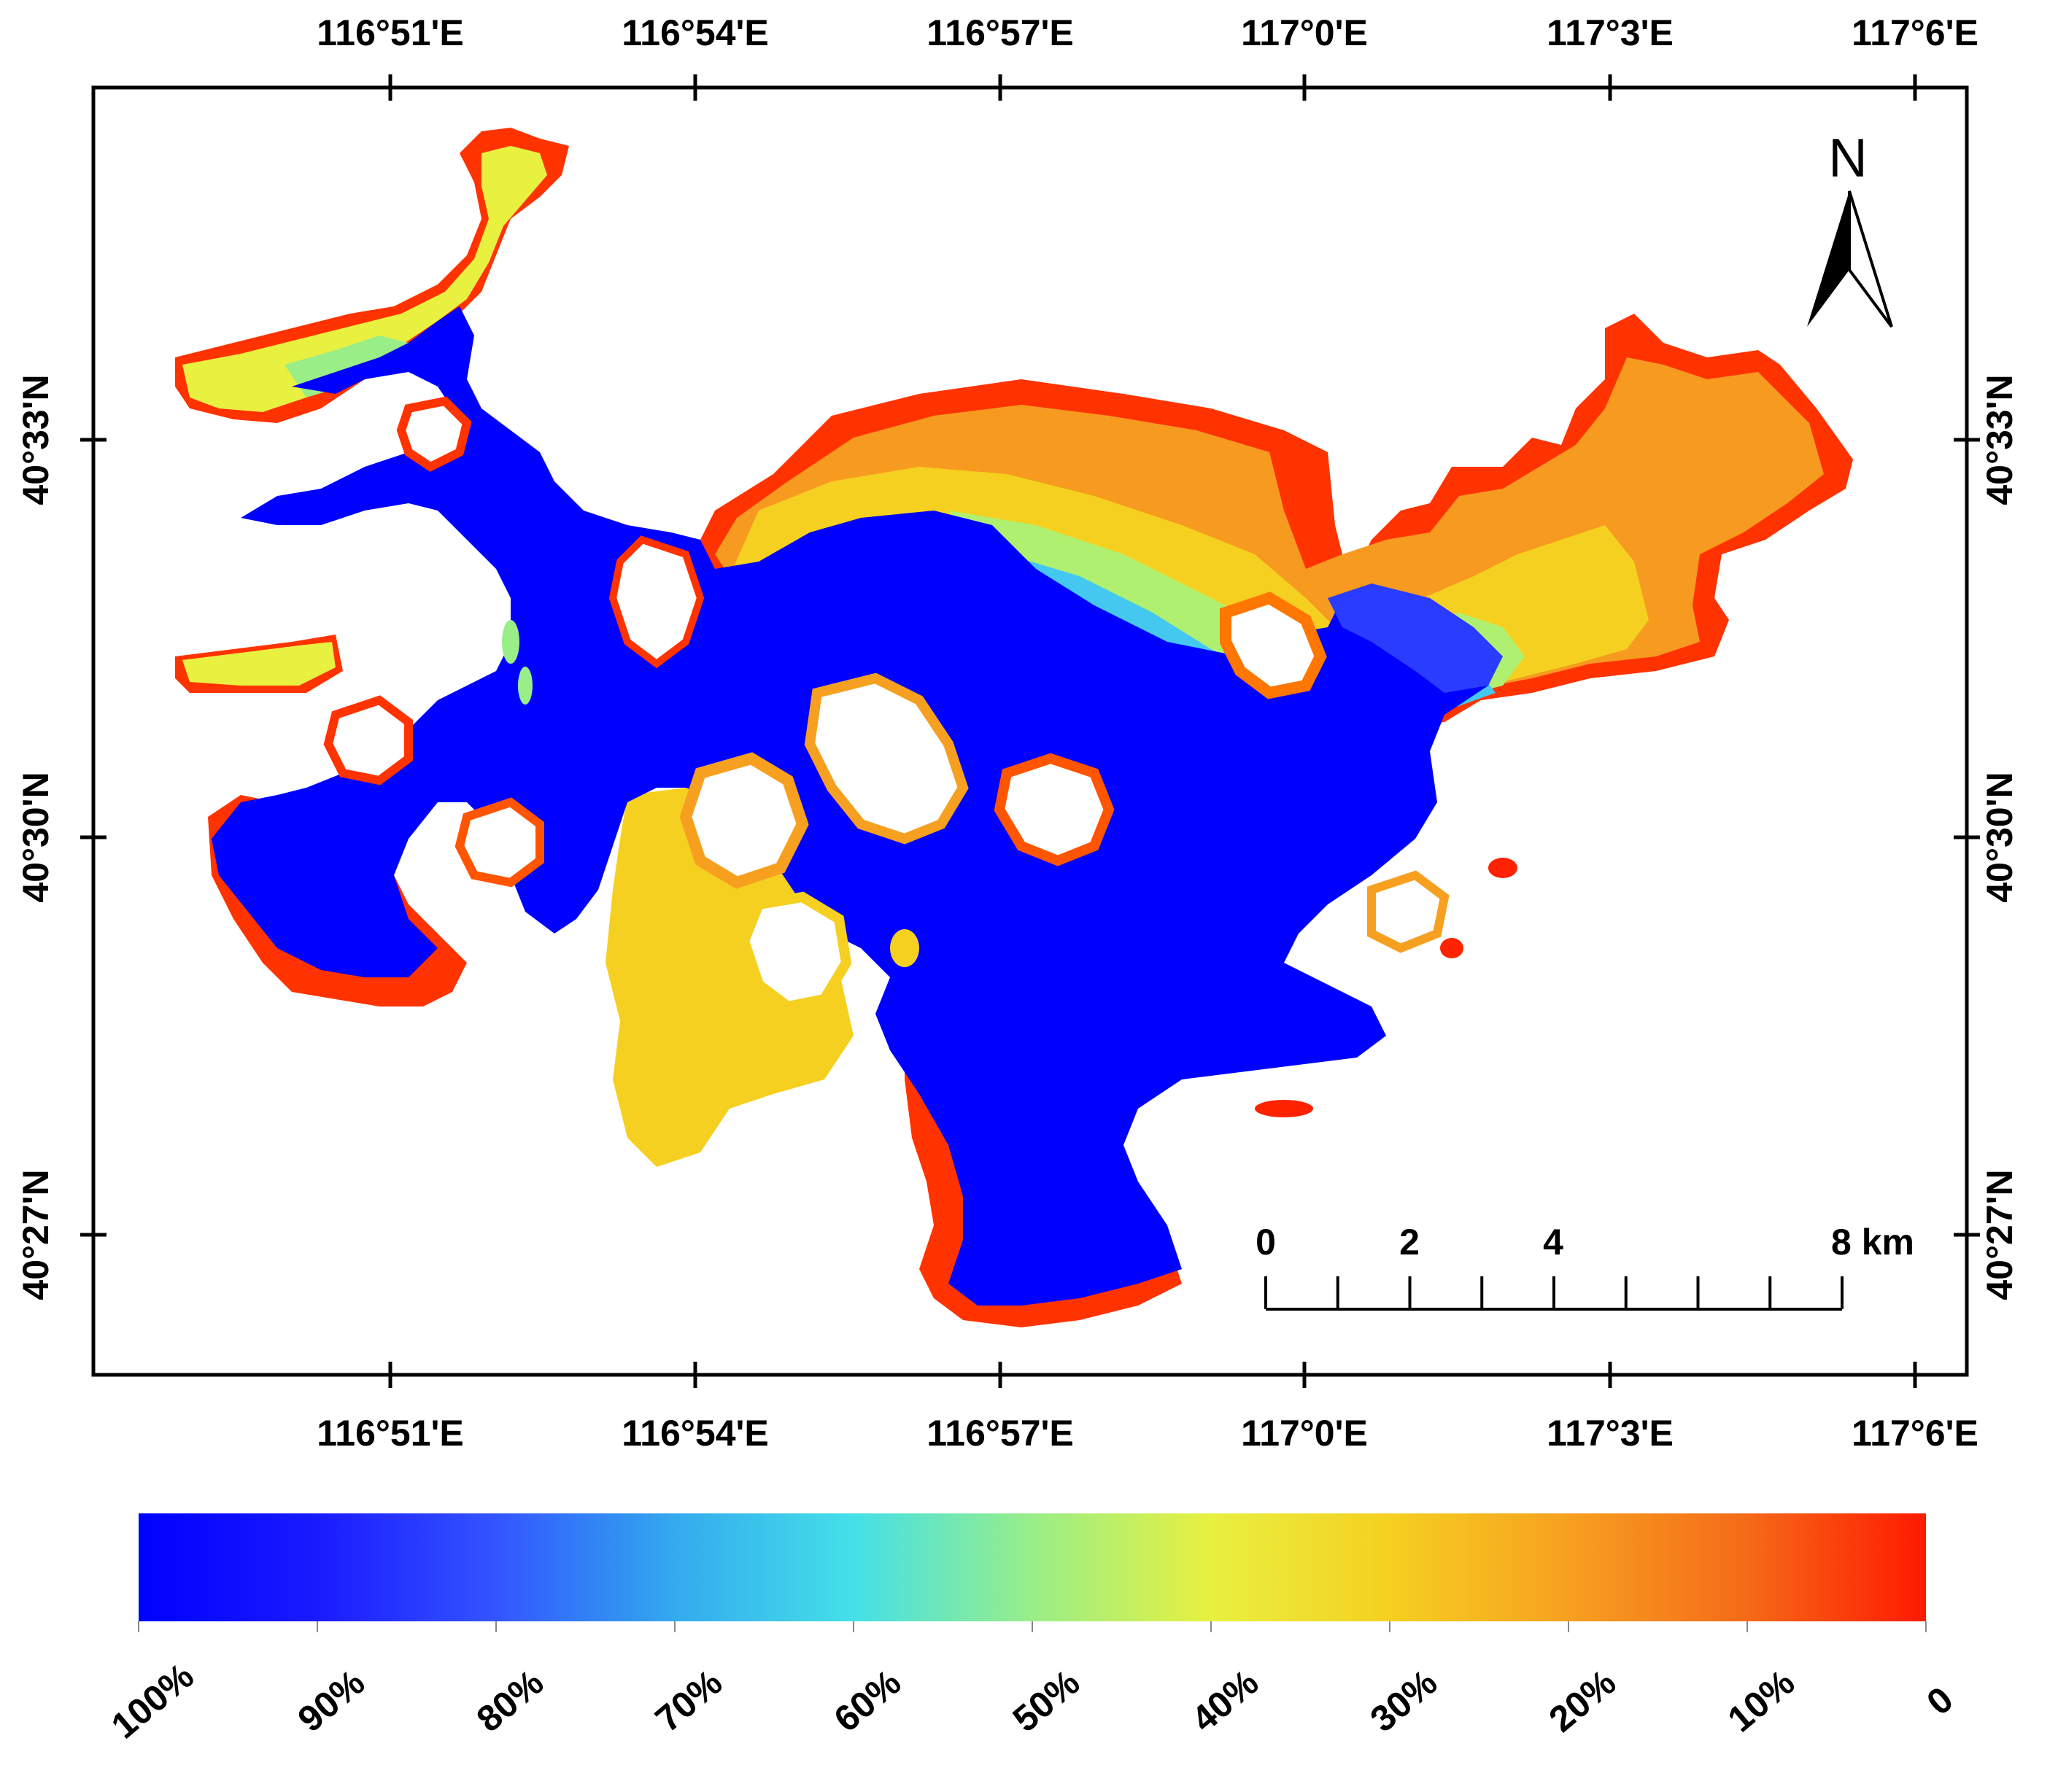 This screenshot has width=2058, height=1792. Describe the element at coordinates (510, 1700) in the screenshot. I see `legend-label: 80%` at that location.